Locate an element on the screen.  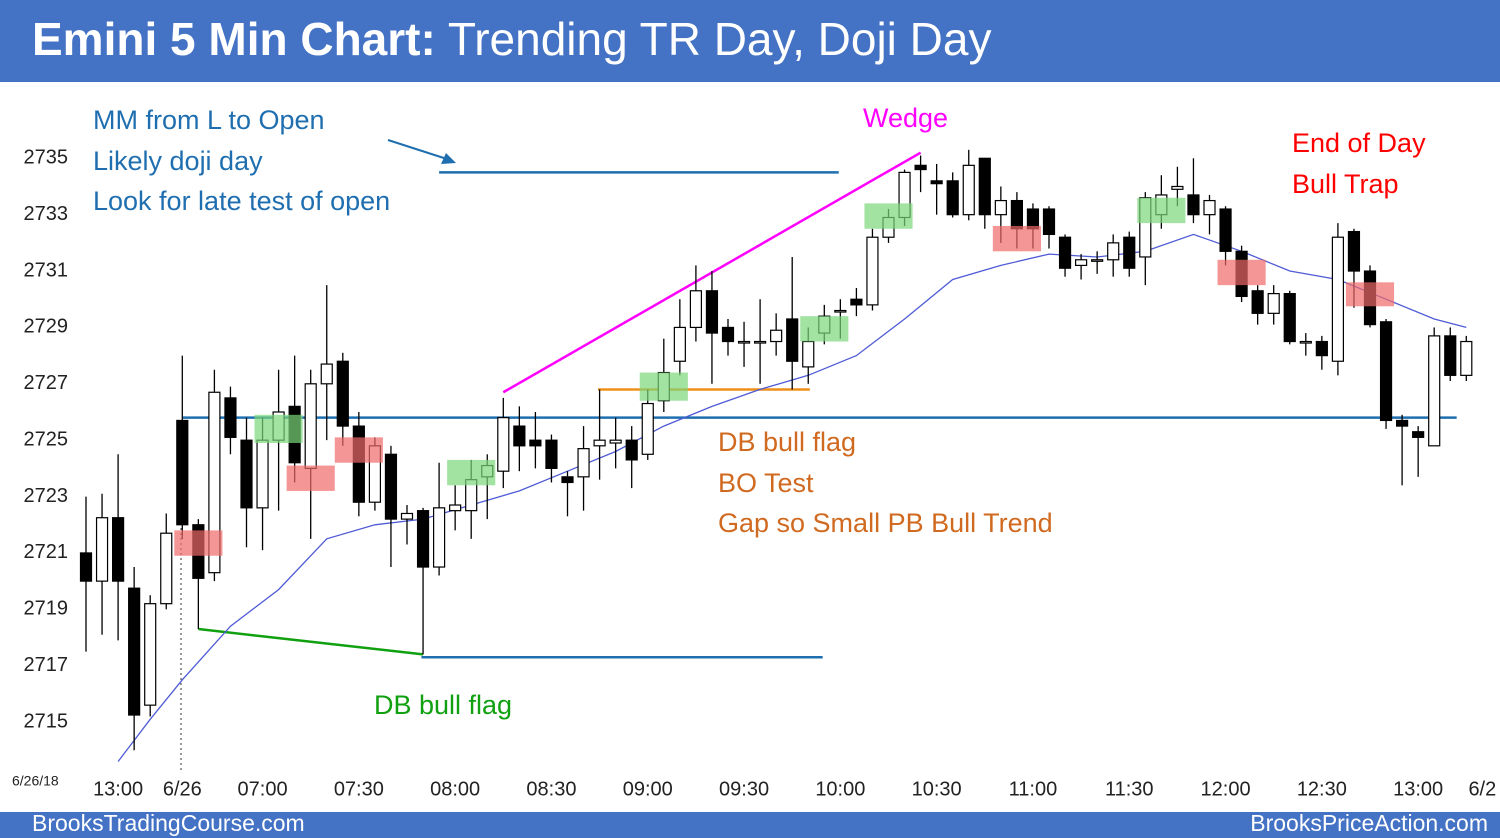
y-tick-label: 2717 is located at coordinates (46, 665).